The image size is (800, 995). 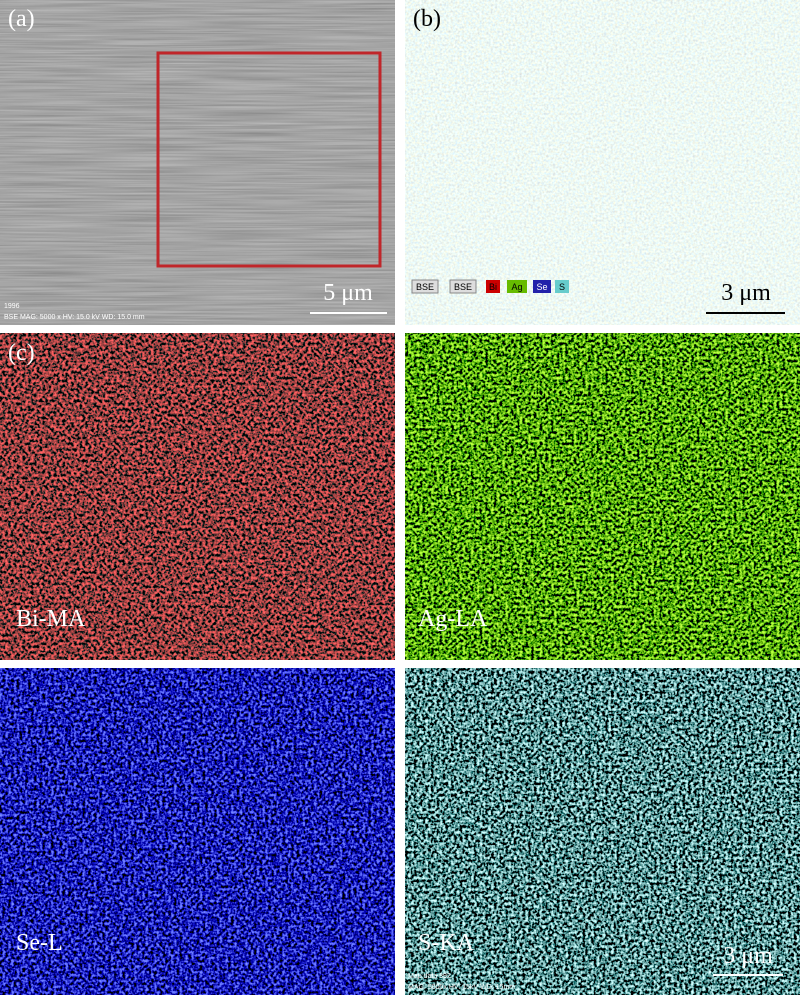 What do you see at coordinates (429, 976) in the screenshot?
I see `map-info: Map data 392` at bounding box center [429, 976].